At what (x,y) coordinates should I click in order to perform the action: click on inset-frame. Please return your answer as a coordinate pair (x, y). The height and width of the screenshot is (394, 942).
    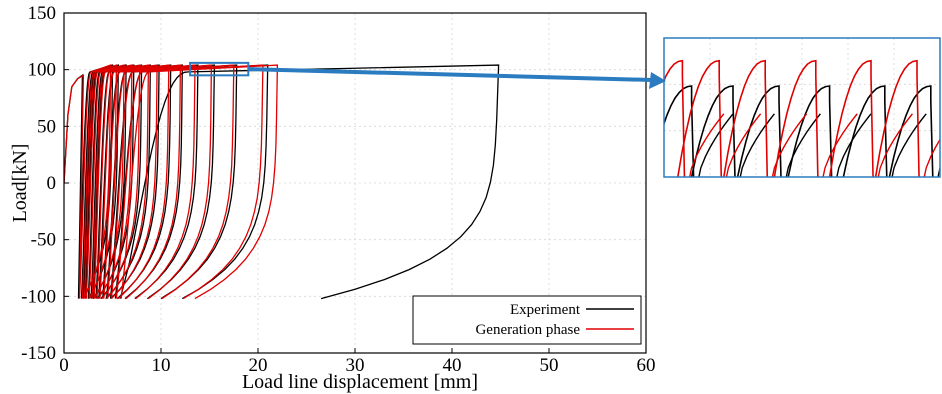
    Looking at the image, I should click on (802, 107).